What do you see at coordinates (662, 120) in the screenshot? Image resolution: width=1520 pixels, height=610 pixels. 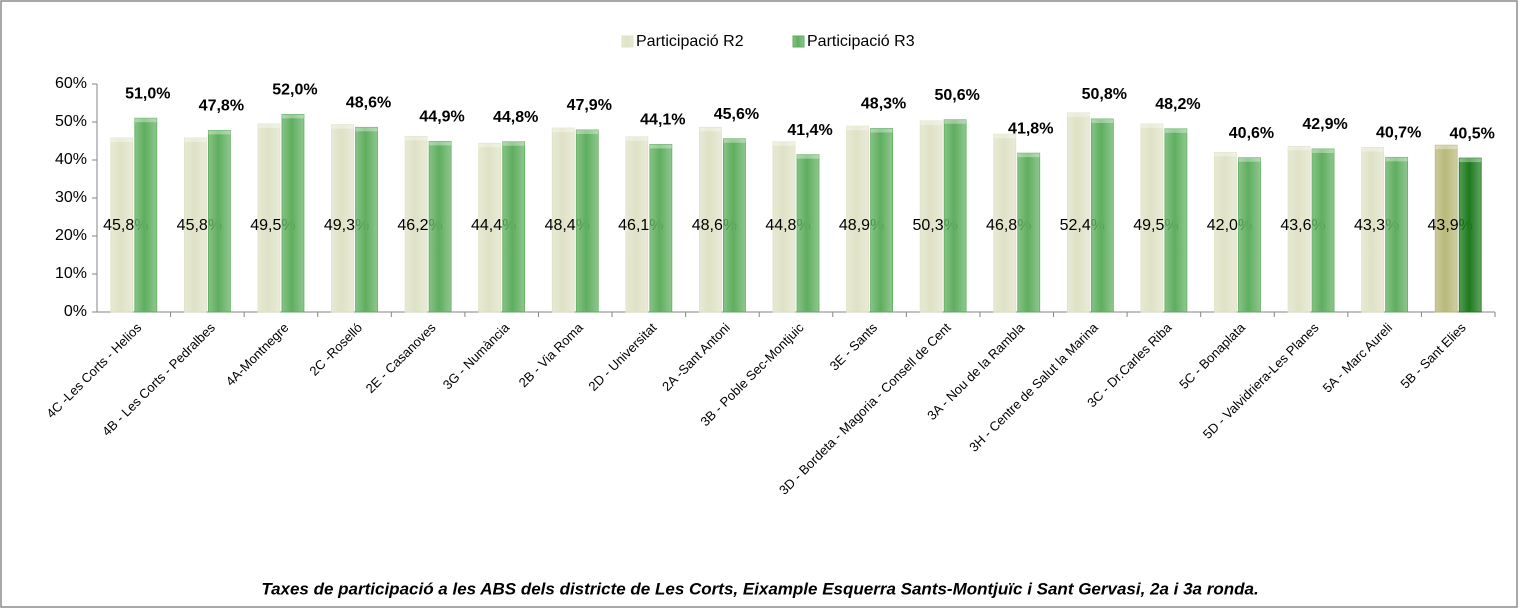 I see `data-label: 44,1%` at bounding box center [662, 120].